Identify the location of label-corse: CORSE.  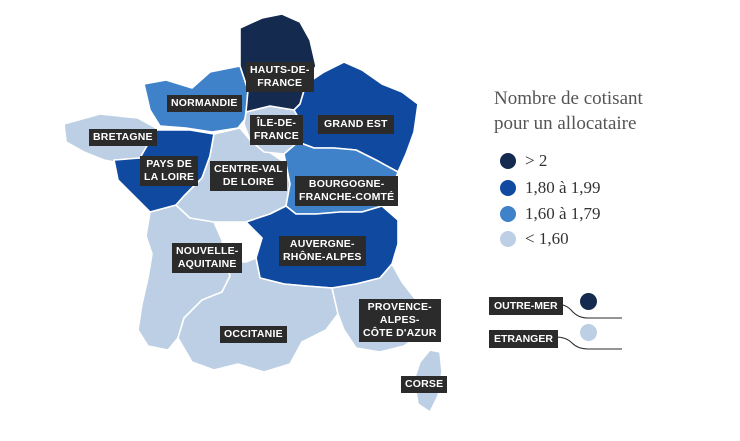
(424, 384).